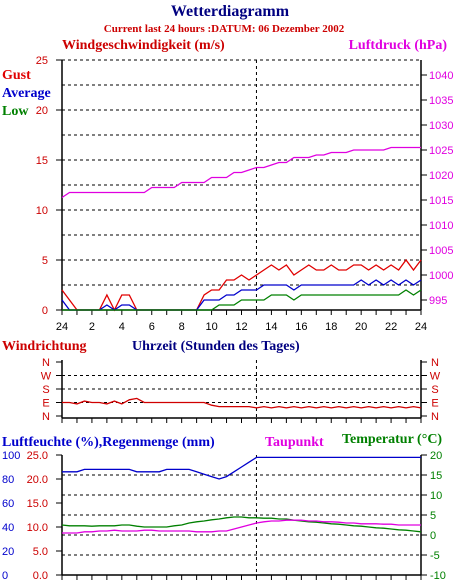  I want to click on temperature-tick-label: 5, so click(433, 516).